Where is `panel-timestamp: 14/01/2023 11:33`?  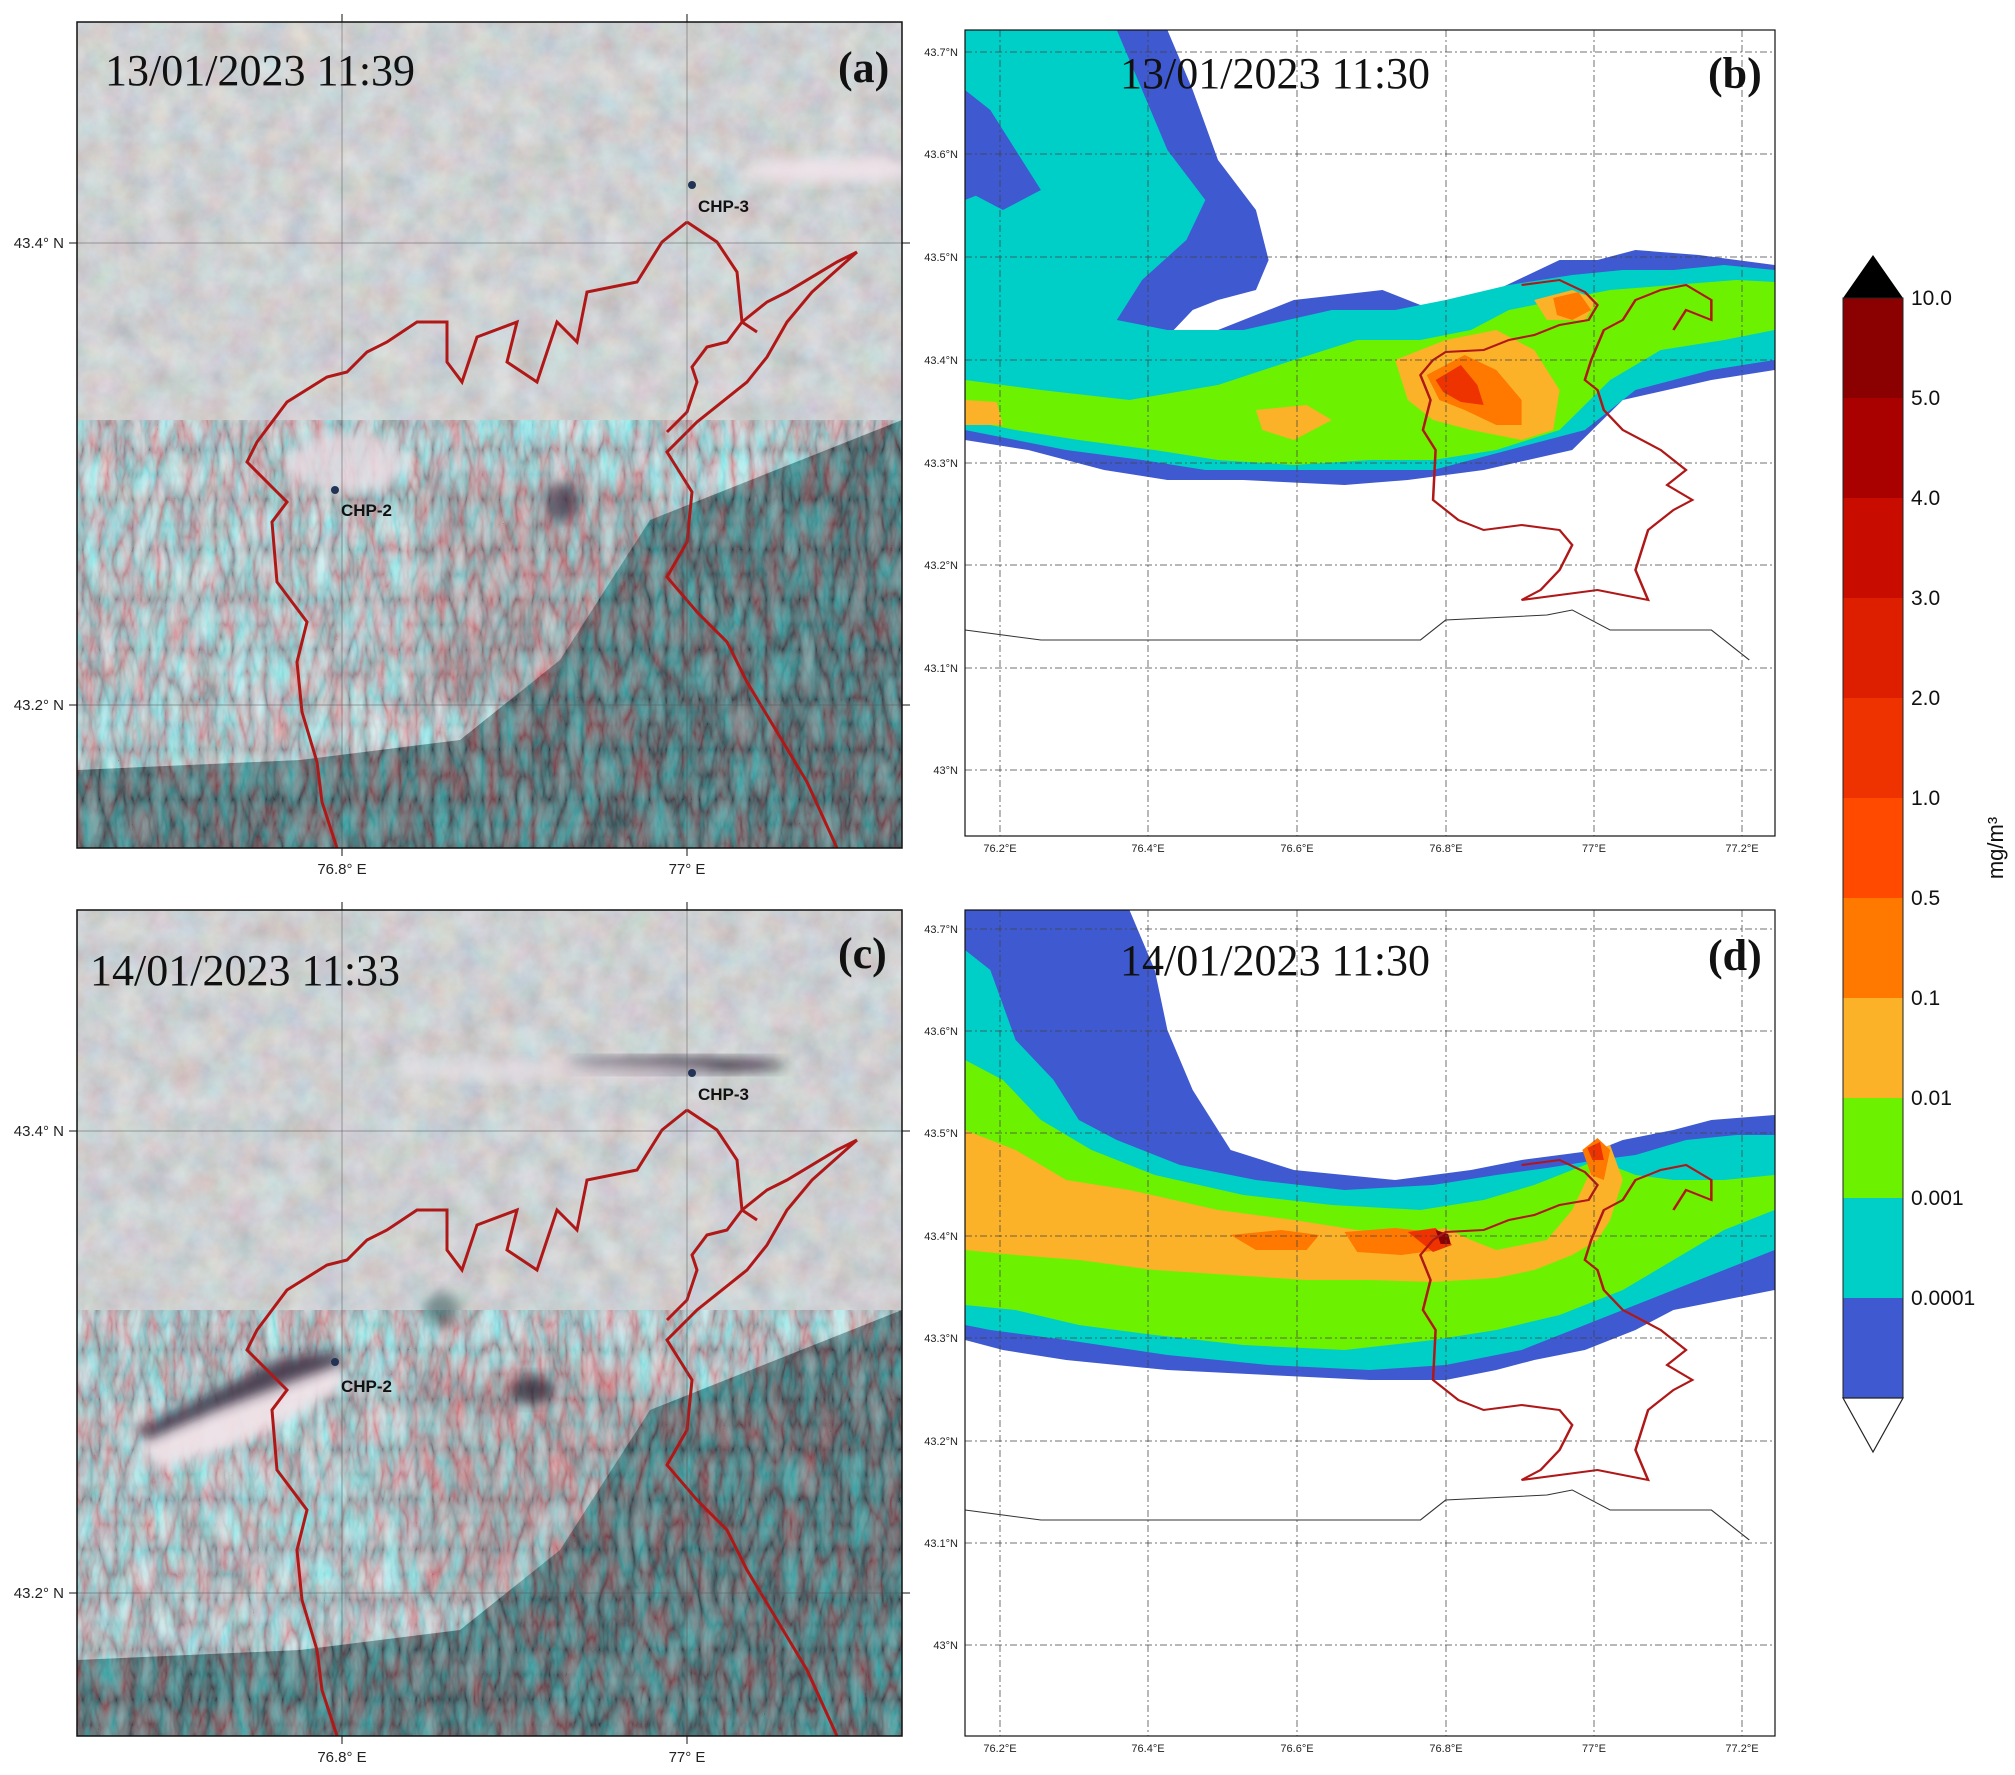
panel-timestamp: 14/01/2023 11:33 is located at coordinates (245, 970).